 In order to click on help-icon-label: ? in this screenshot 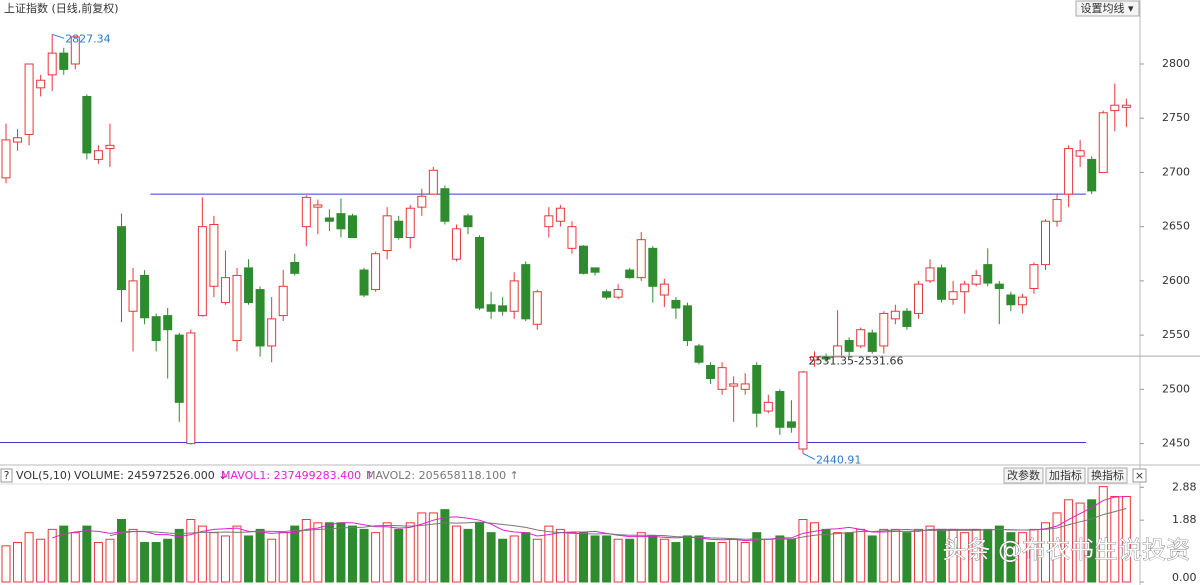, I will do `click(7, 475)`.